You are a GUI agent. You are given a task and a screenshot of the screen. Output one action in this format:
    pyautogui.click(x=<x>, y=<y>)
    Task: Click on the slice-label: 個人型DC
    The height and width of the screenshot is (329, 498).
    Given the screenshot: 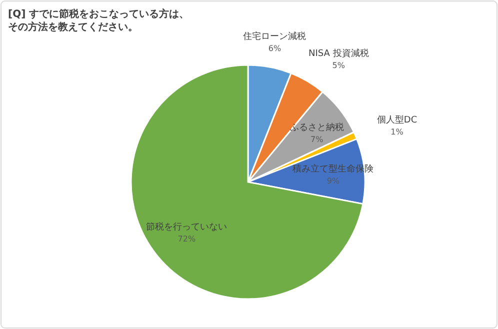 What is the action you would take?
    pyautogui.click(x=397, y=120)
    